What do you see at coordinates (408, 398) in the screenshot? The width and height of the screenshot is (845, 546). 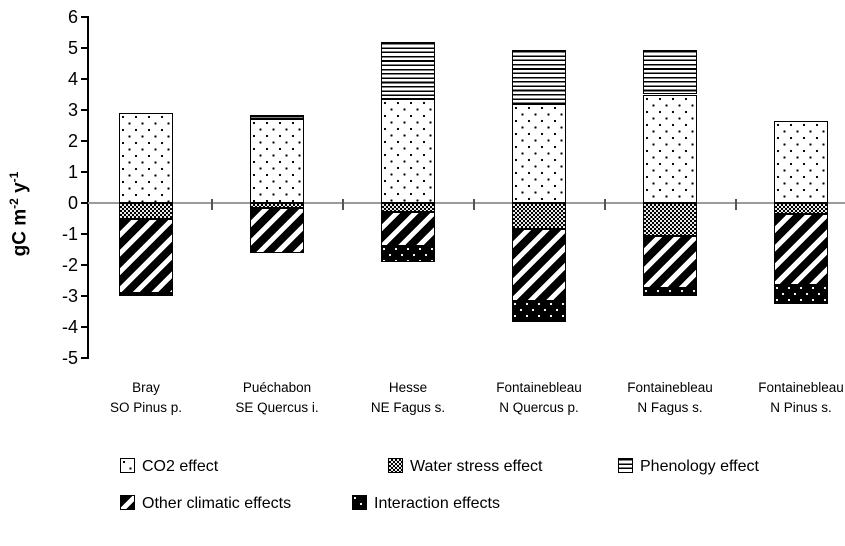 I see `x-axis-label: Hesse NE Fagus s.` at bounding box center [408, 398].